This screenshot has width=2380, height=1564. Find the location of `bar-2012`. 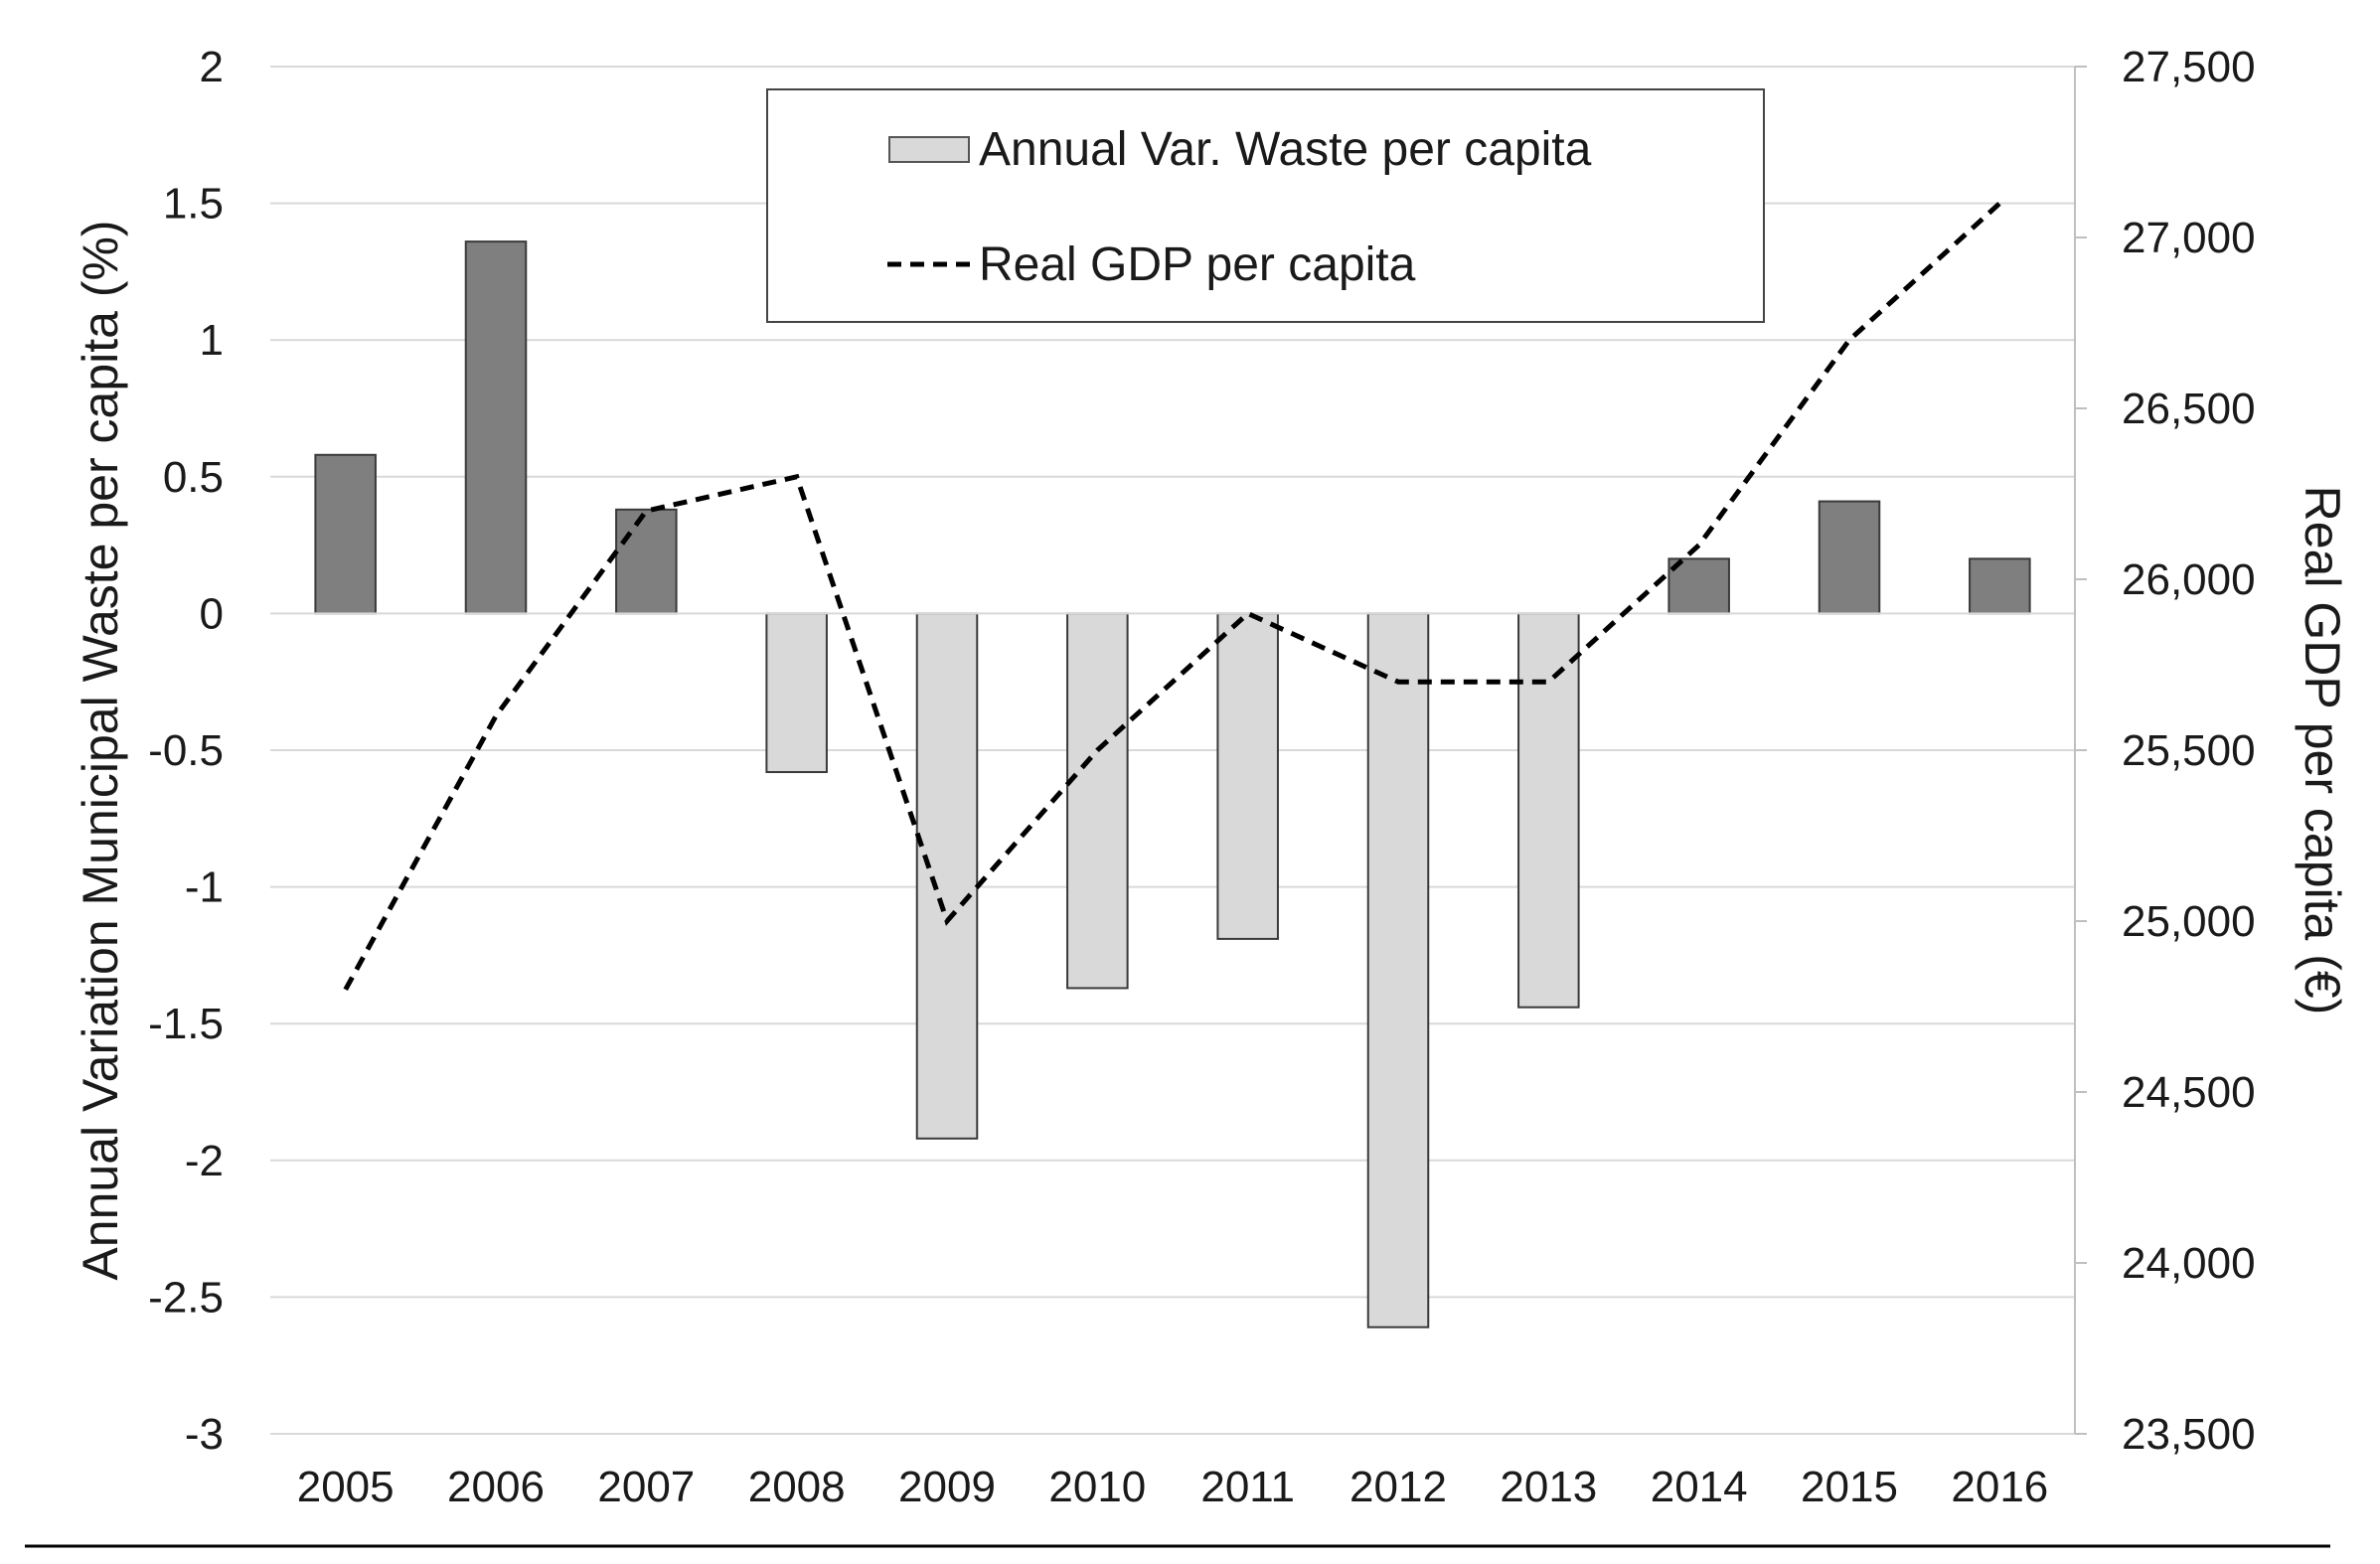

bar-2012 is located at coordinates (1398, 970).